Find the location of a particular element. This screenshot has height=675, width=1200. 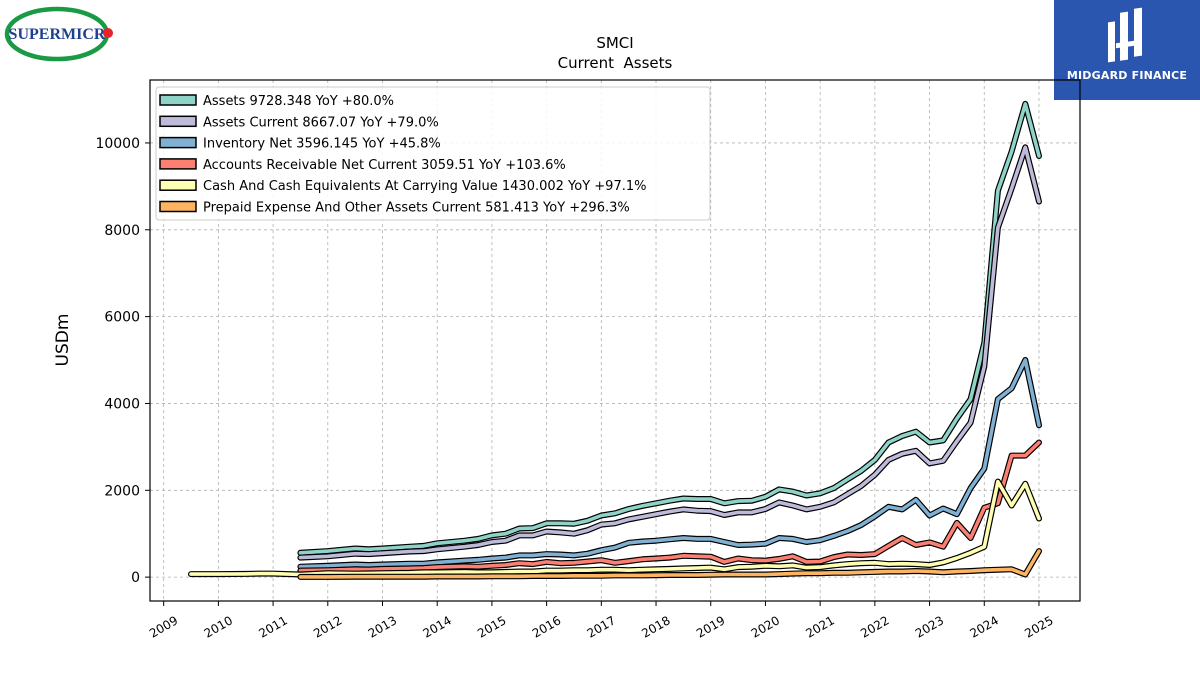

chart-subtitle: Current Assets is located at coordinates (615, 63).